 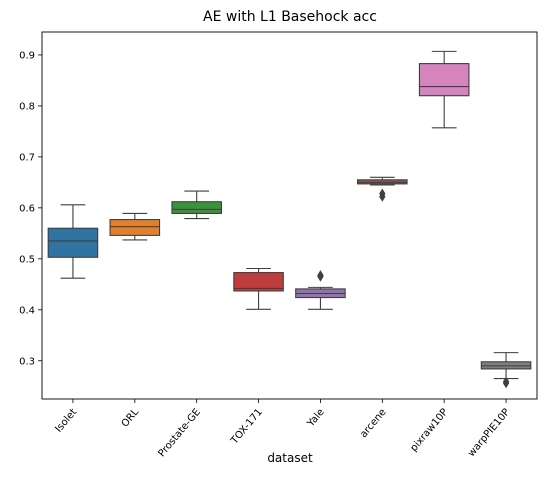 What do you see at coordinates (373, 423) in the screenshot?
I see `x-tick-label: arcene` at bounding box center [373, 423].